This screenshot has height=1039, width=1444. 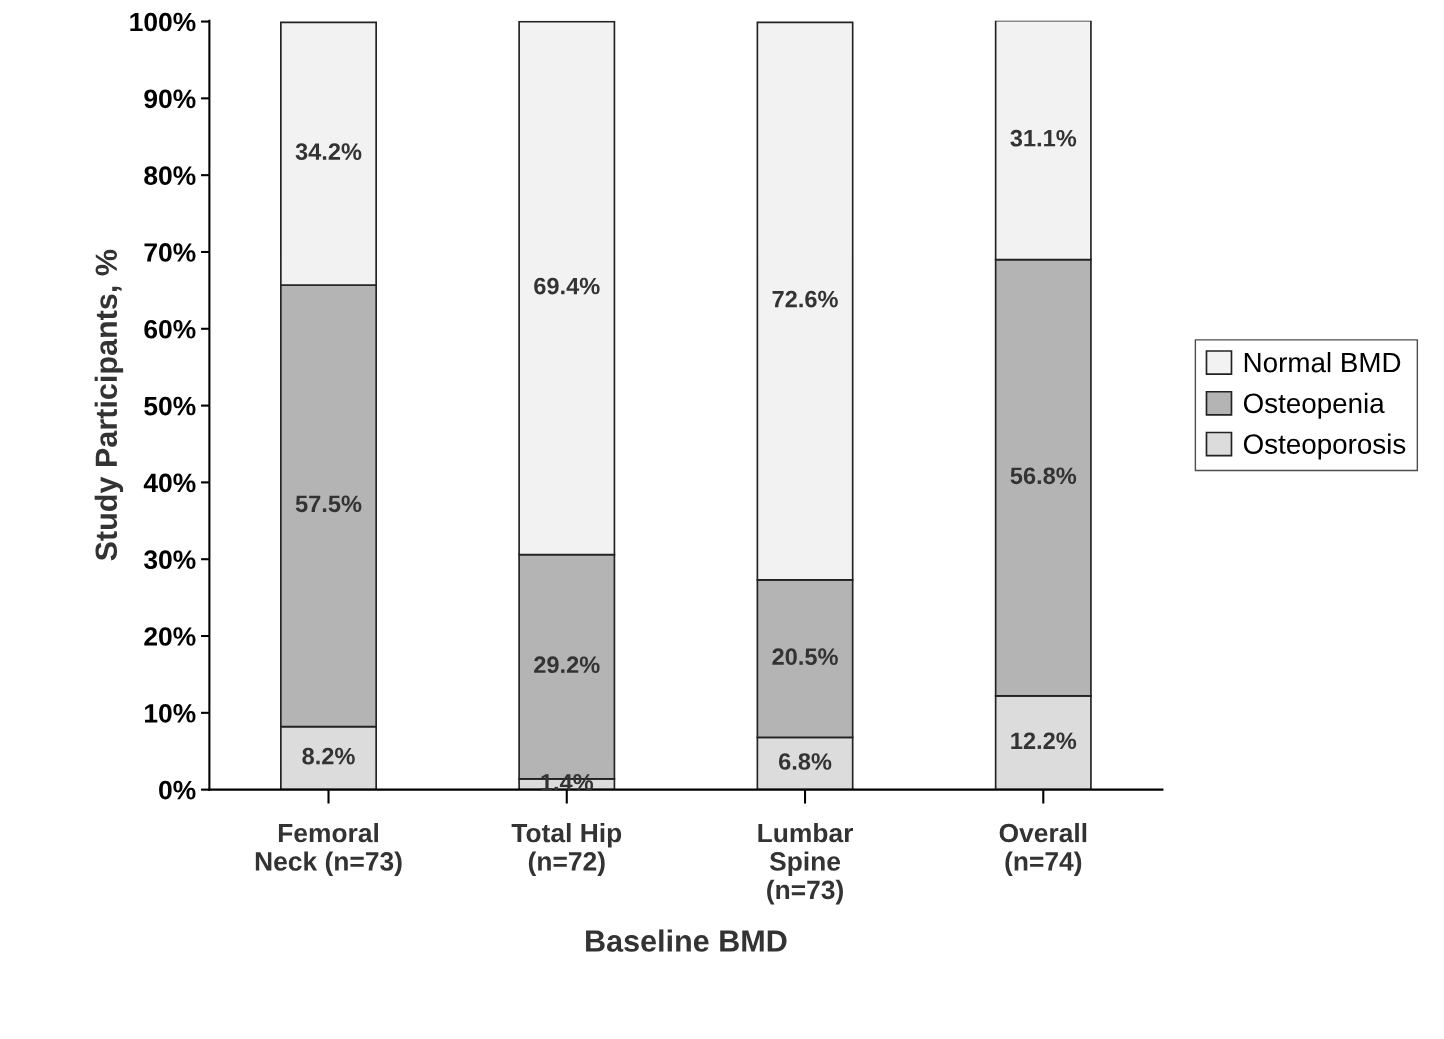 What do you see at coordinates (805, 657) in the screenshot?
I see `data-label: 20.5%` at bounding box center [805, 657].